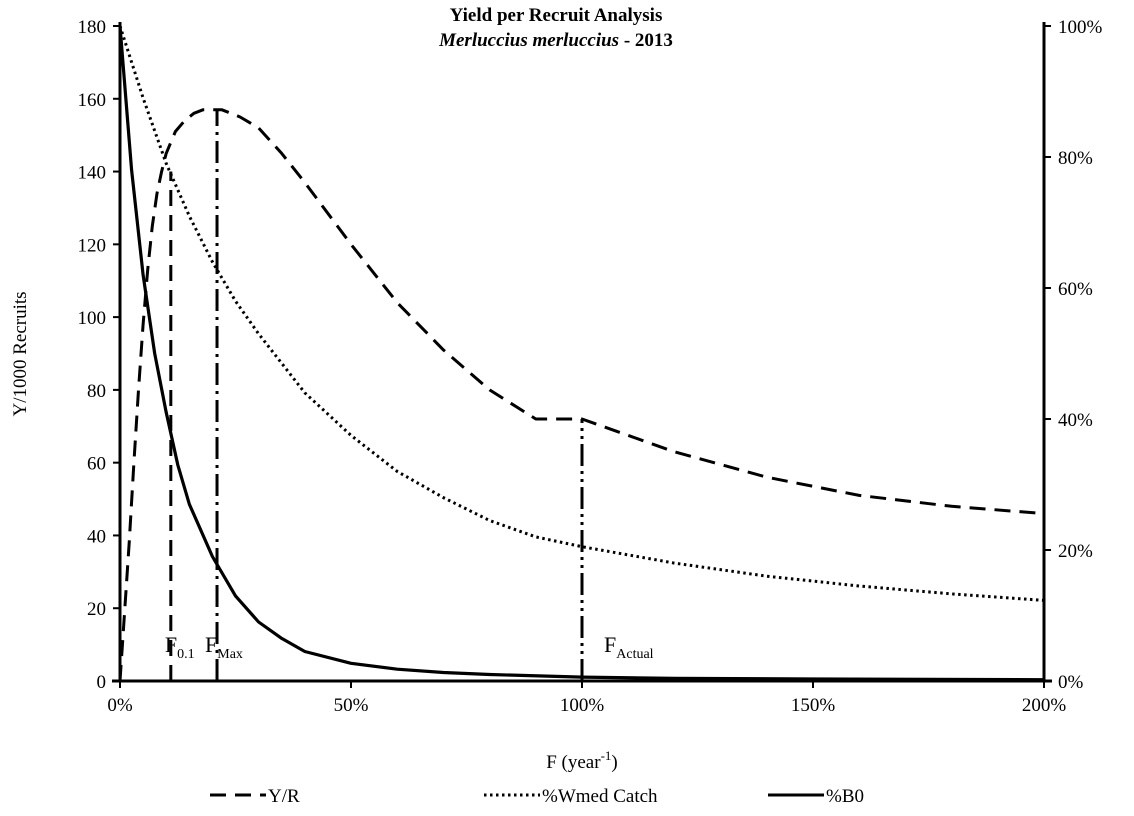  Describe the element at coordinates (96, 464) in the screenshot. I see `y-tick-label-3: 60` at that location.